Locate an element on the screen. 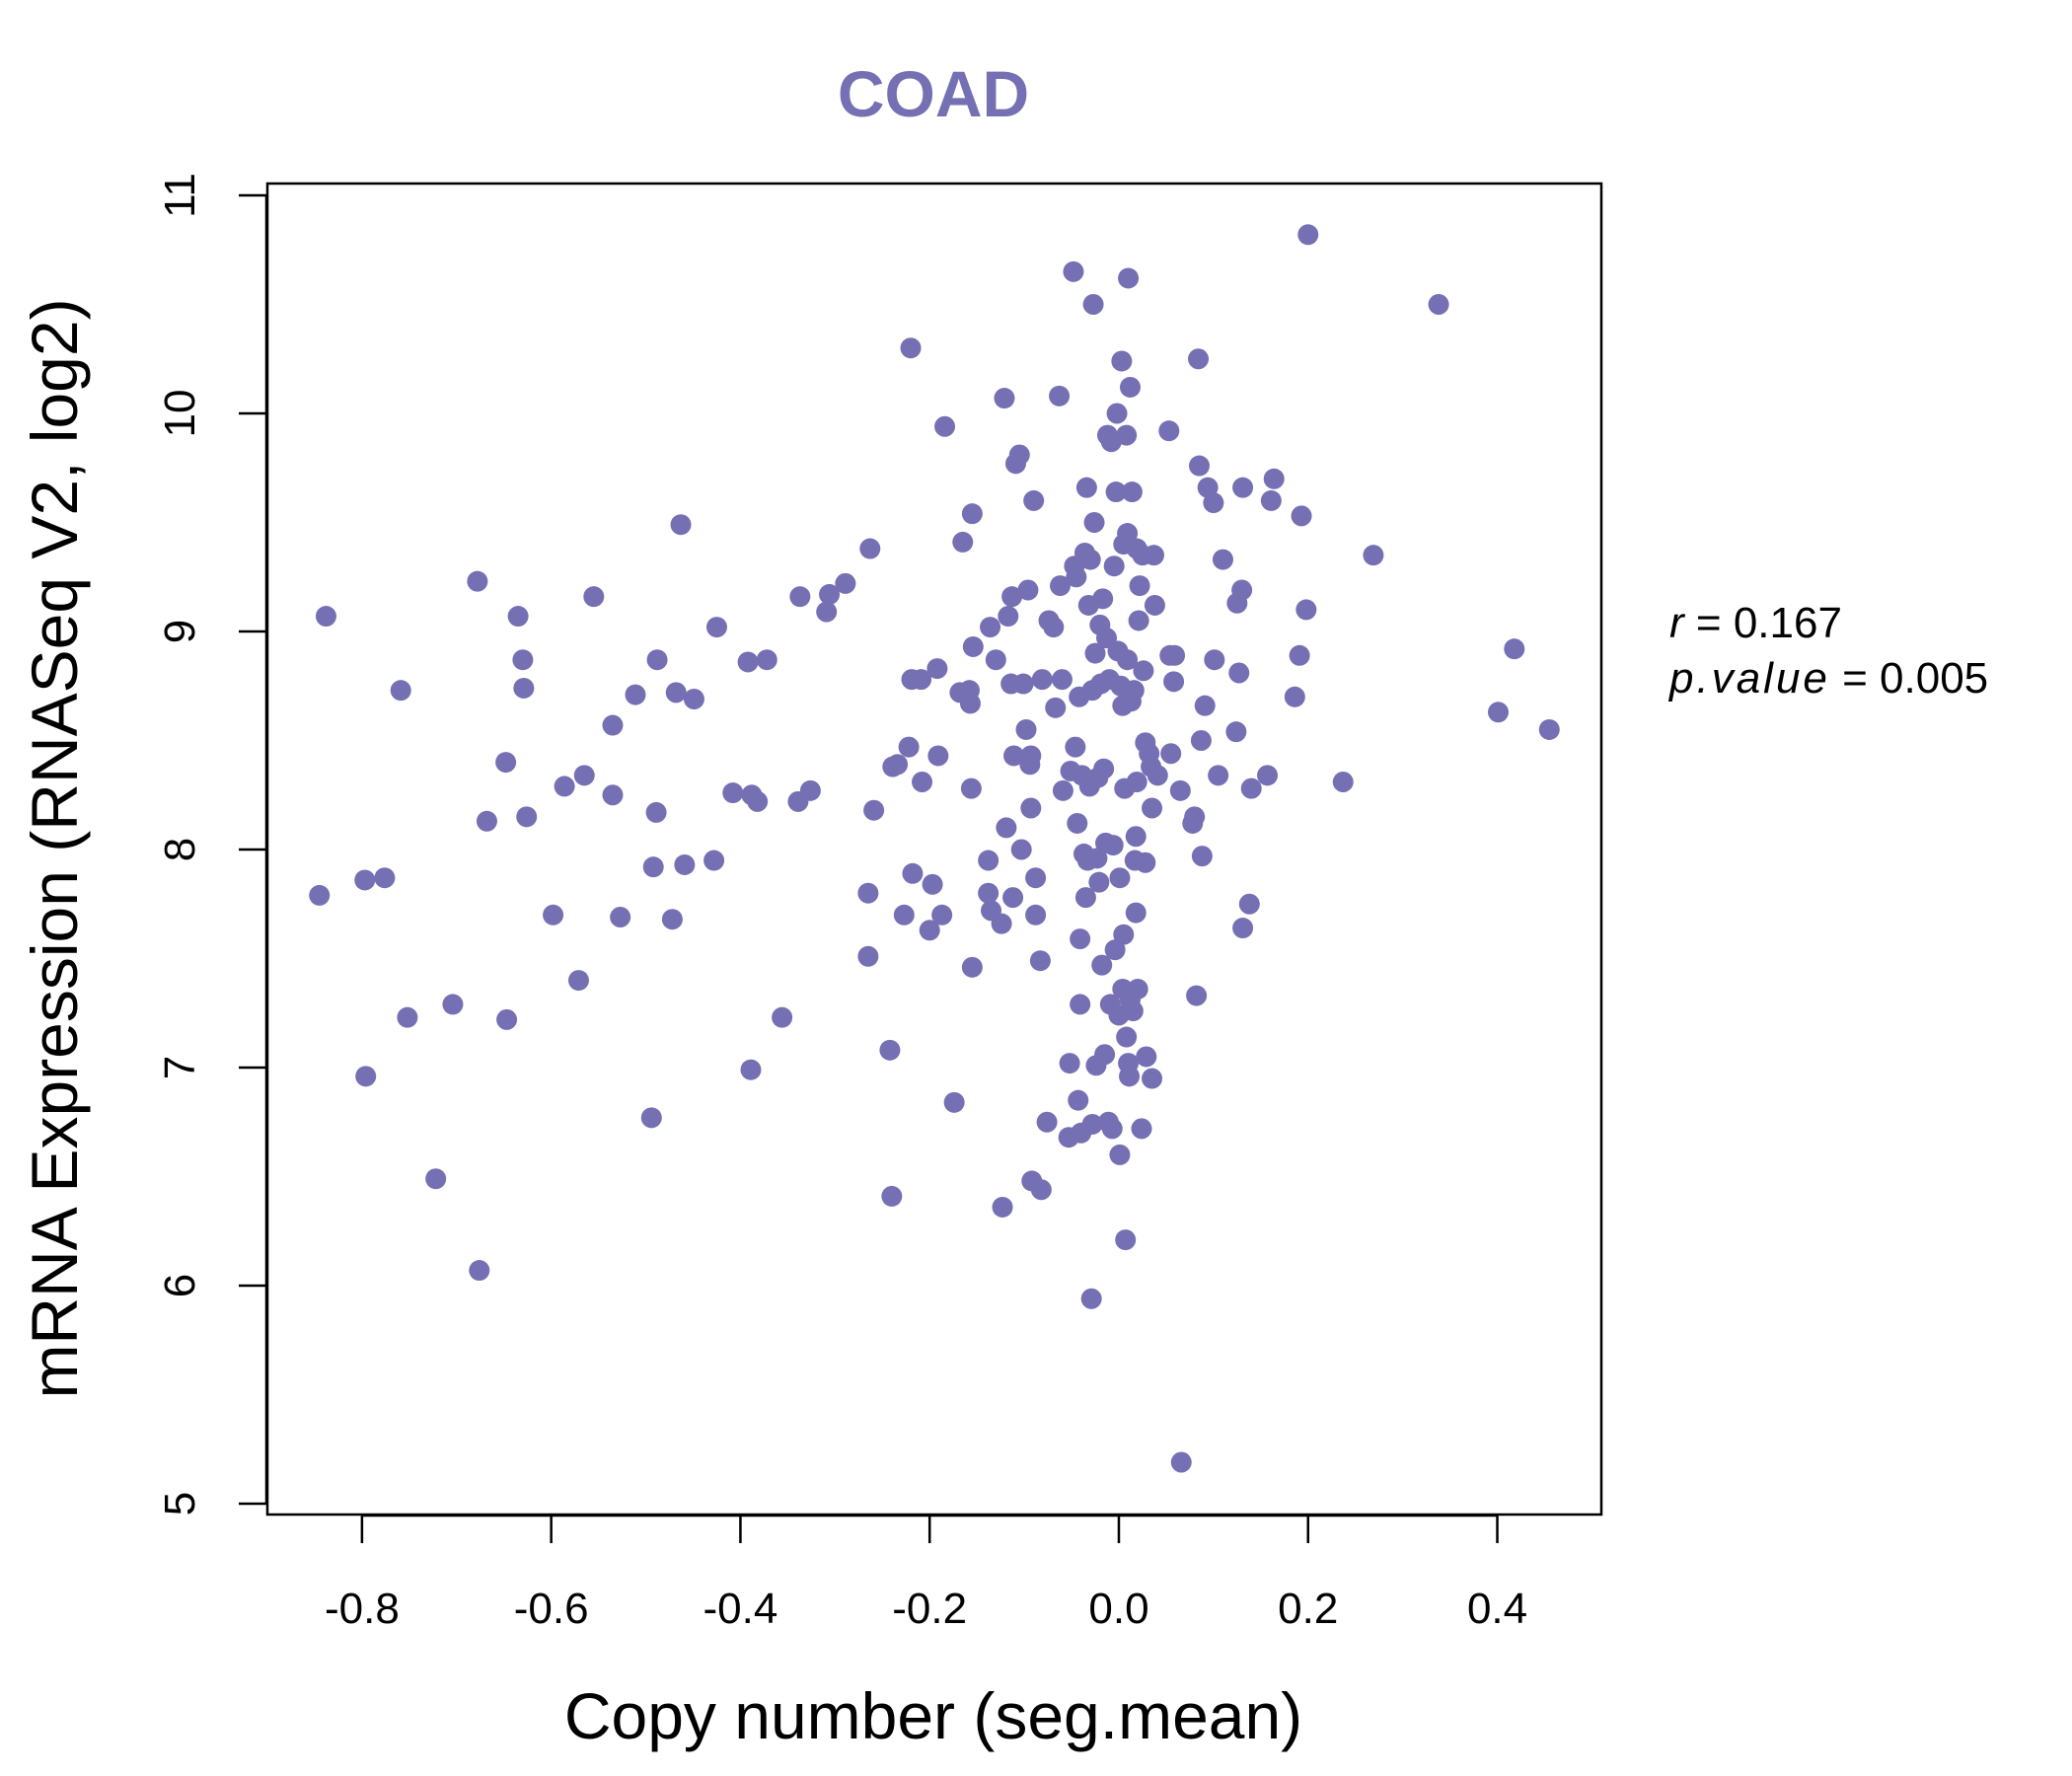 The height and width of the screenshot is (1776, 2072). r-label: r is located at coordinates (1677, 623).